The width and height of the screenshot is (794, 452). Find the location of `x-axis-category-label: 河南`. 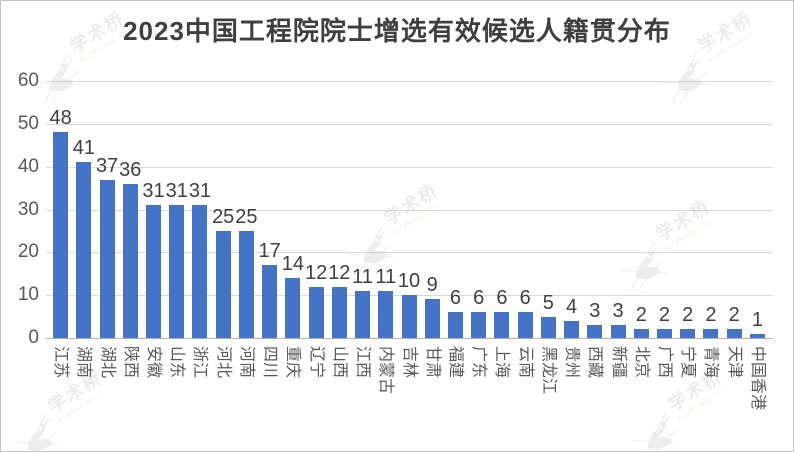

x-axis-category-label: 河南 is located at coordinates (246, 362).